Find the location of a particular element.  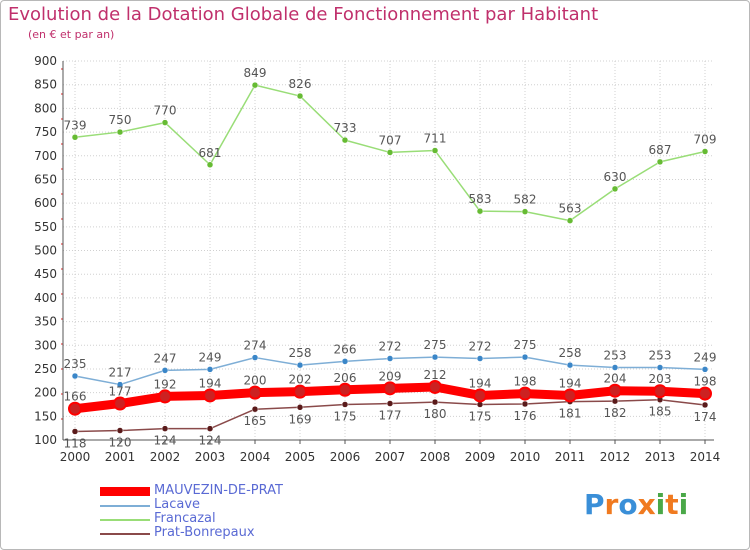

data-label-mauvezin-de-prat: 166 is located at coordinates (75, 397).